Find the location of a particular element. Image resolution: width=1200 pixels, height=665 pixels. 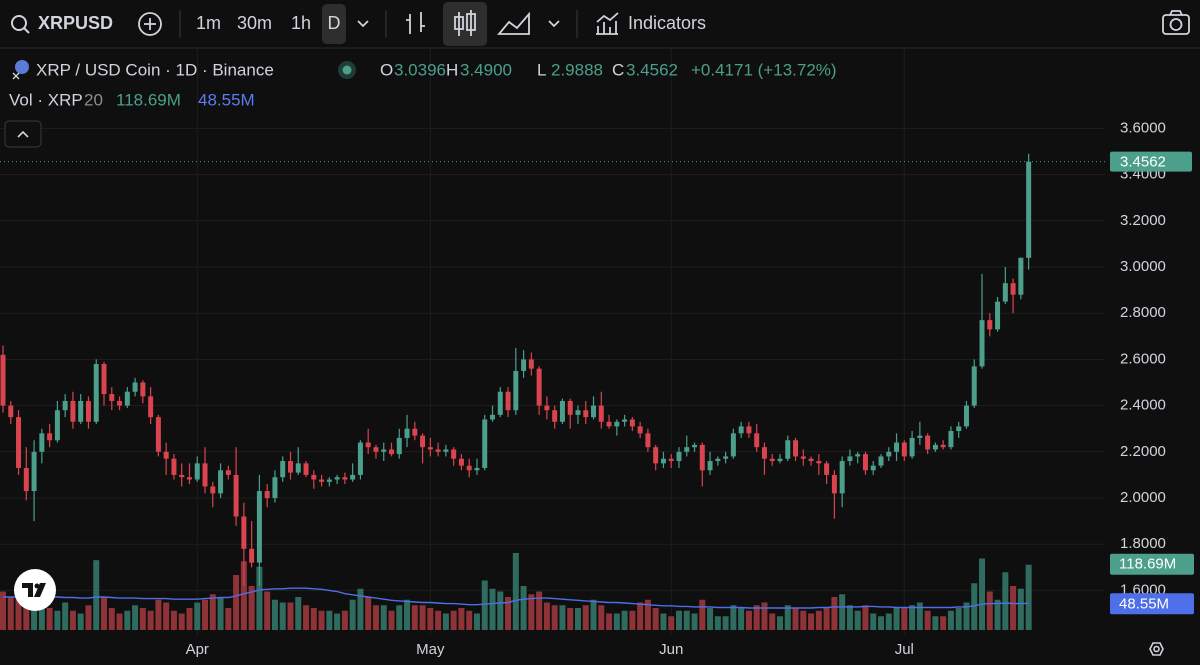

market-status-dot is located at coordinates (347, 70).